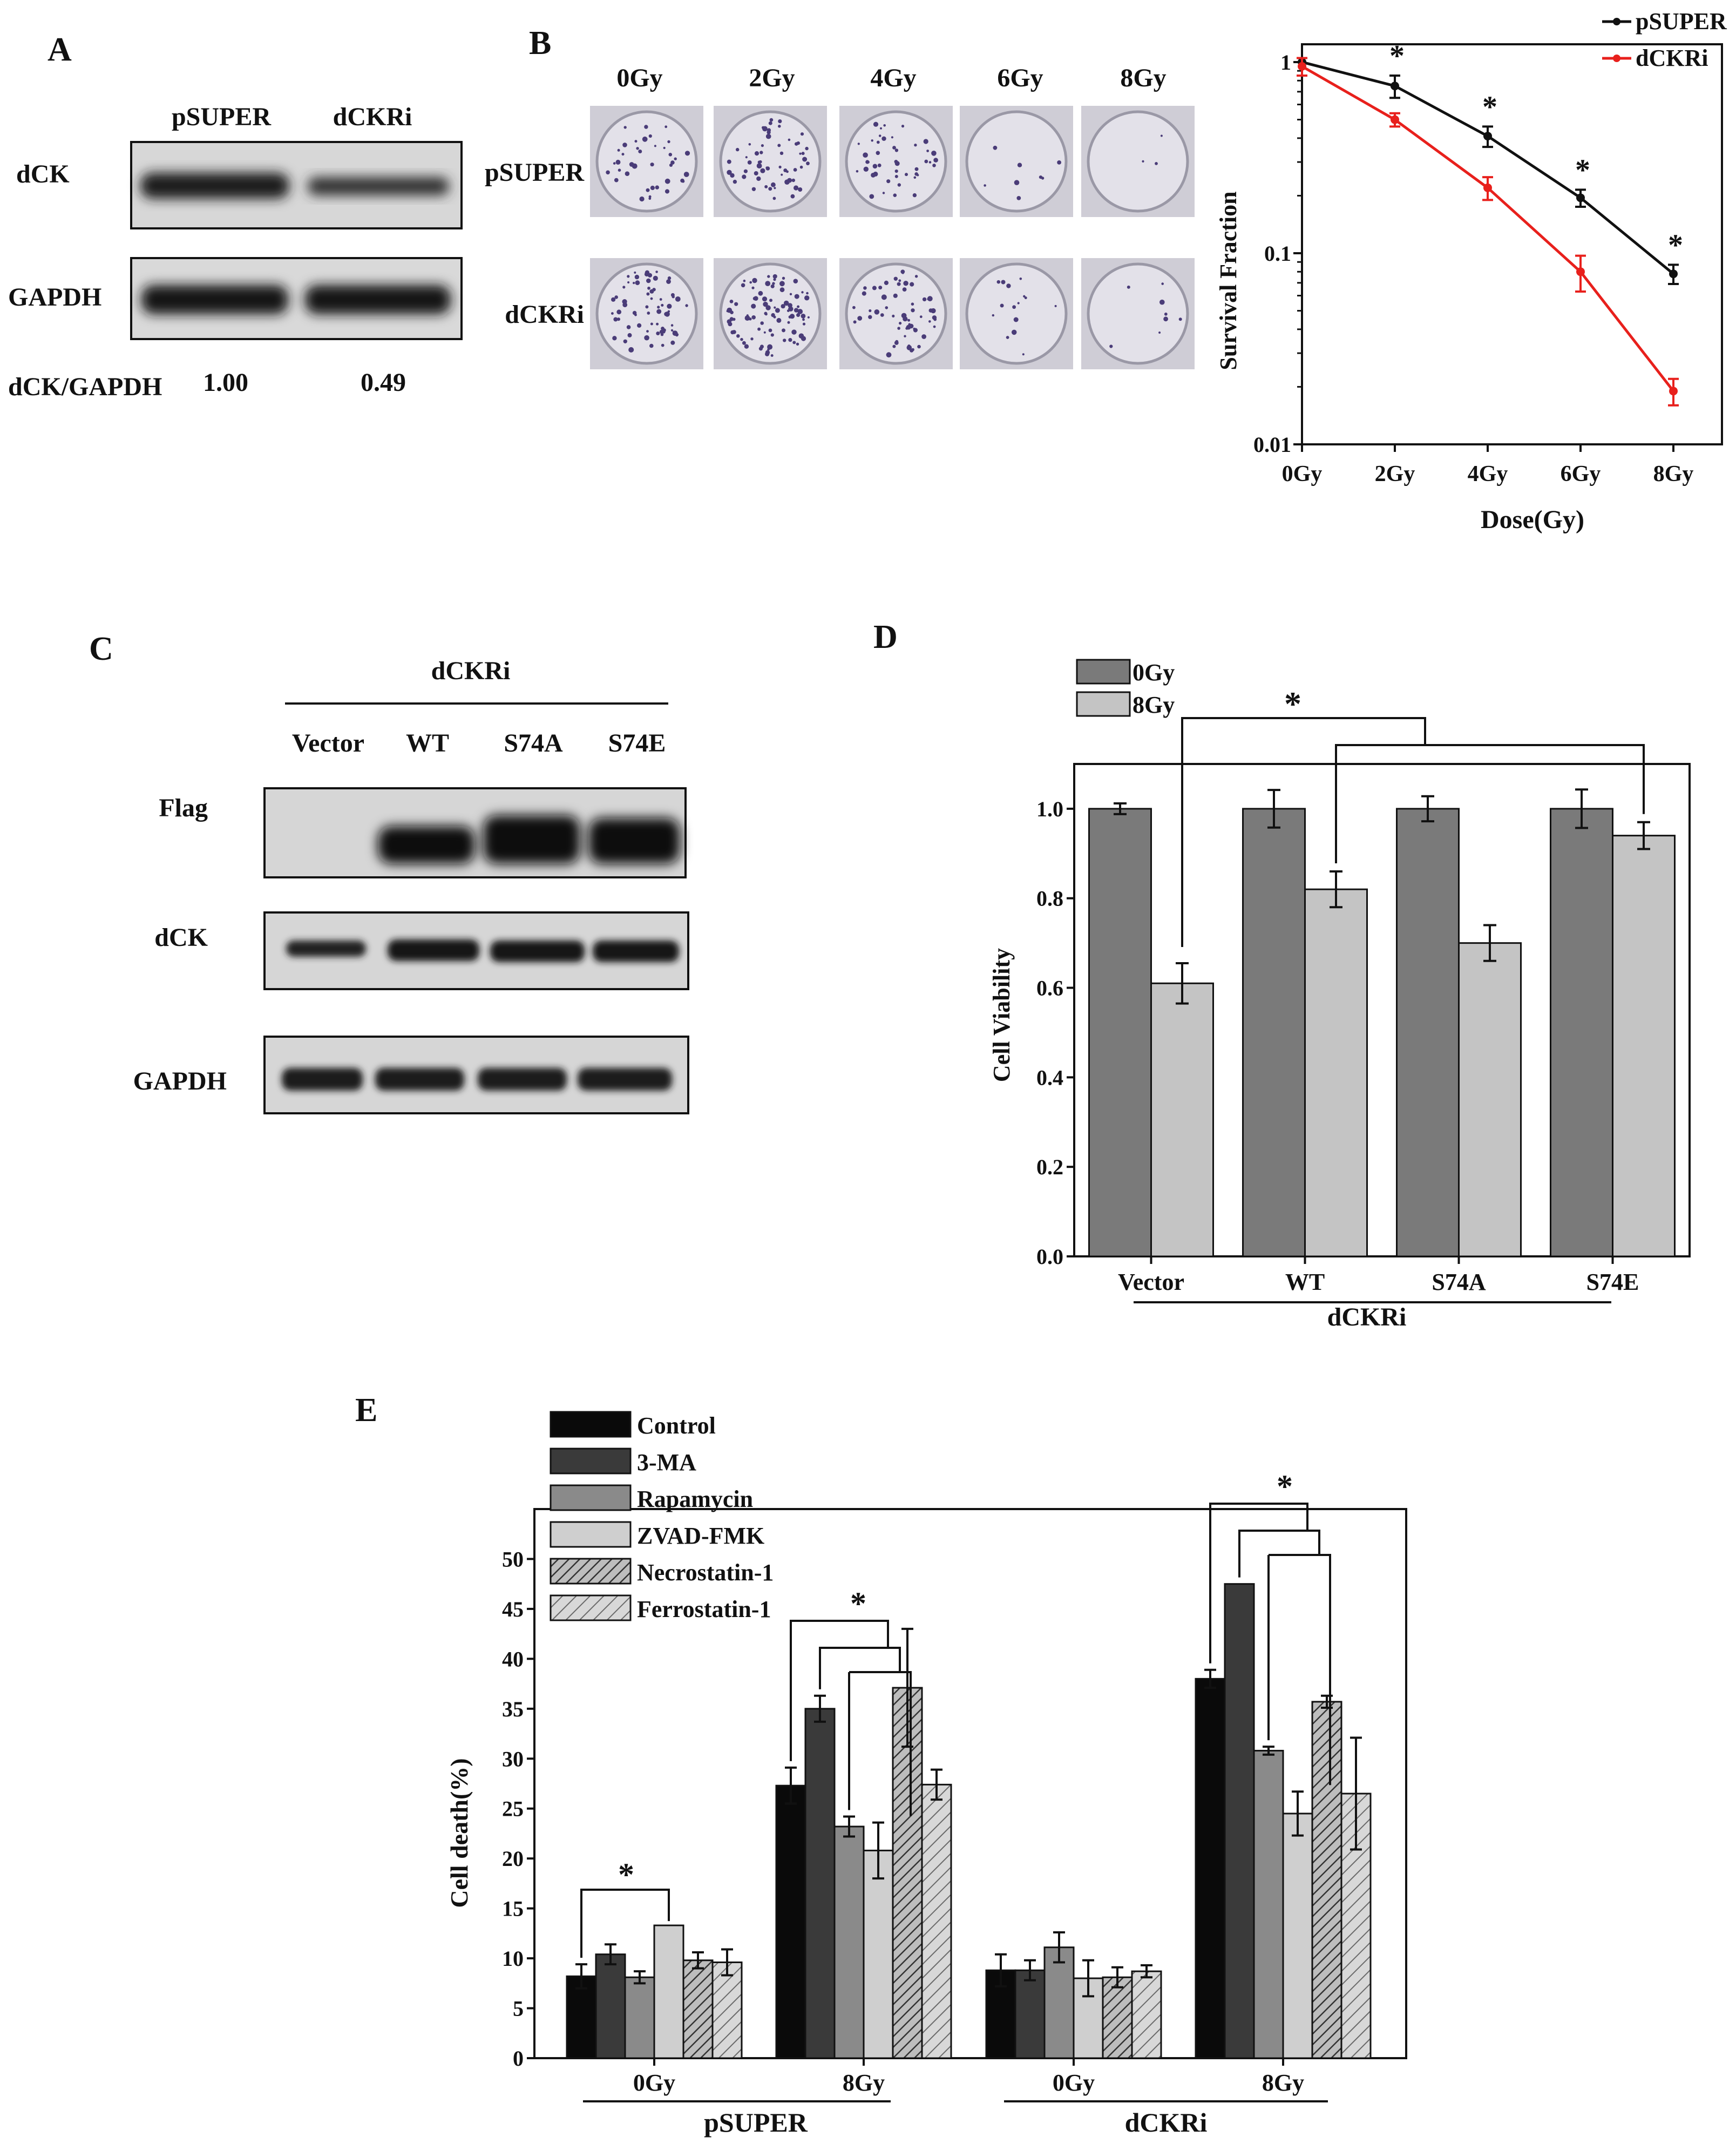  What do you see at coordinates (475, 832) in the screenshot?
I see `blot-c-flag` at bounding box center [475, 832].